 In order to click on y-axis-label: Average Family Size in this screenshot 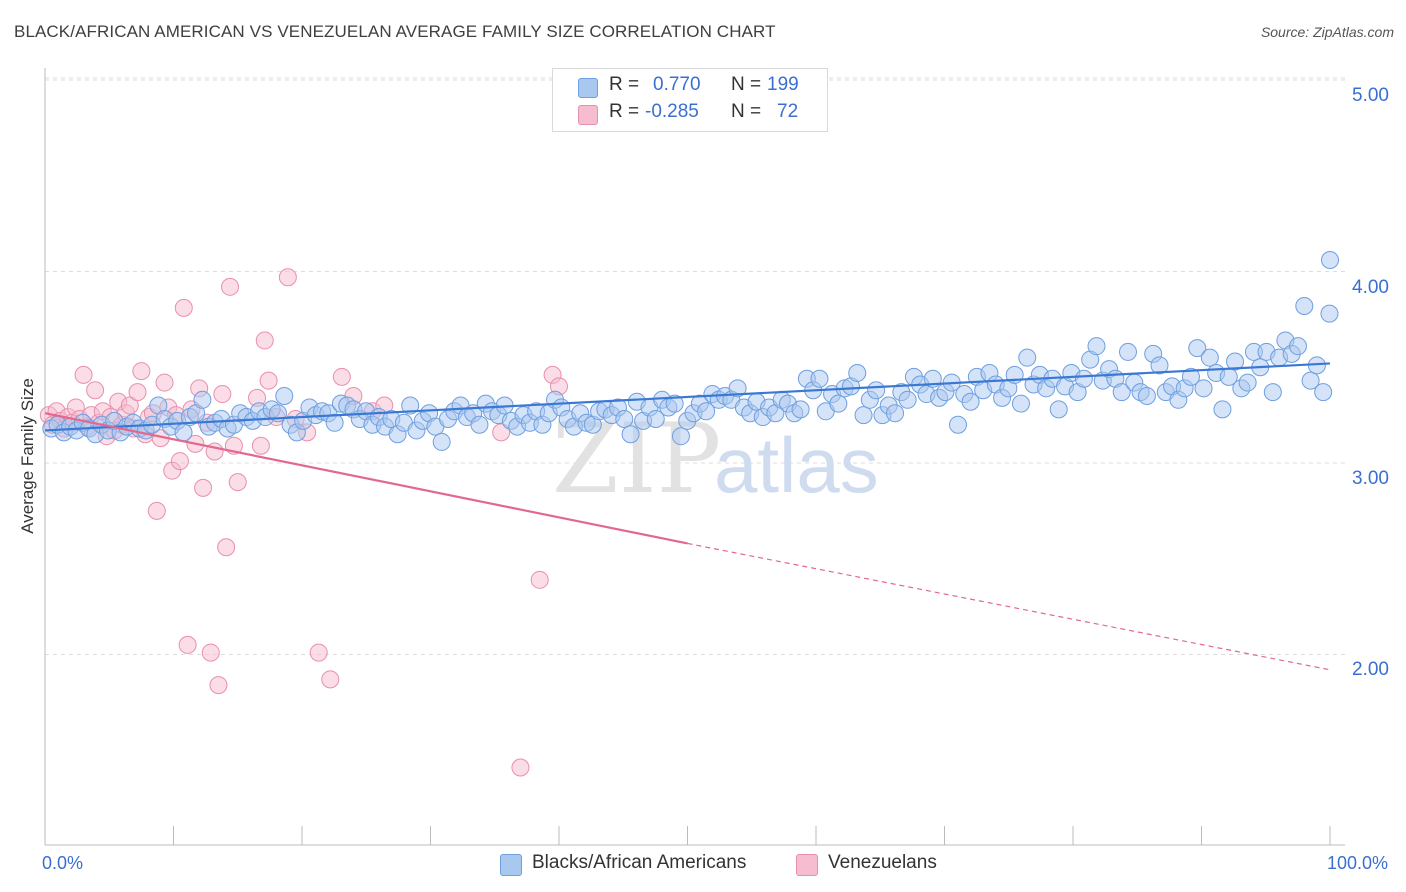, I will do `click(27, 456)`.